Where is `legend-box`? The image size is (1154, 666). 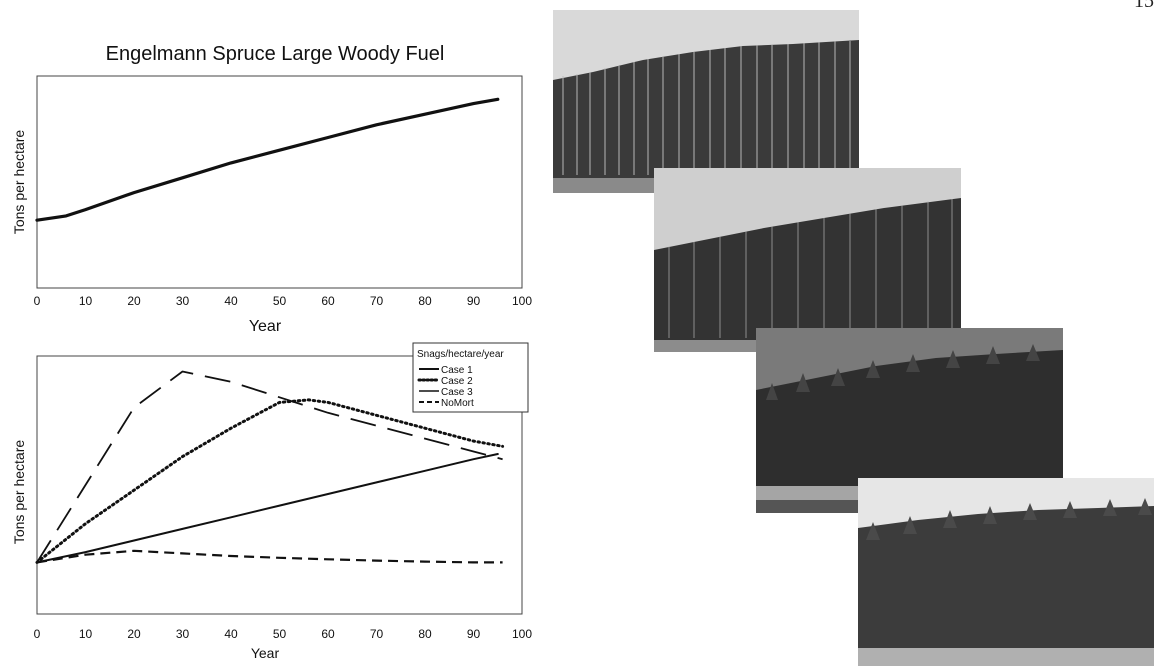 legend-box is located at coordinates (470, 377).